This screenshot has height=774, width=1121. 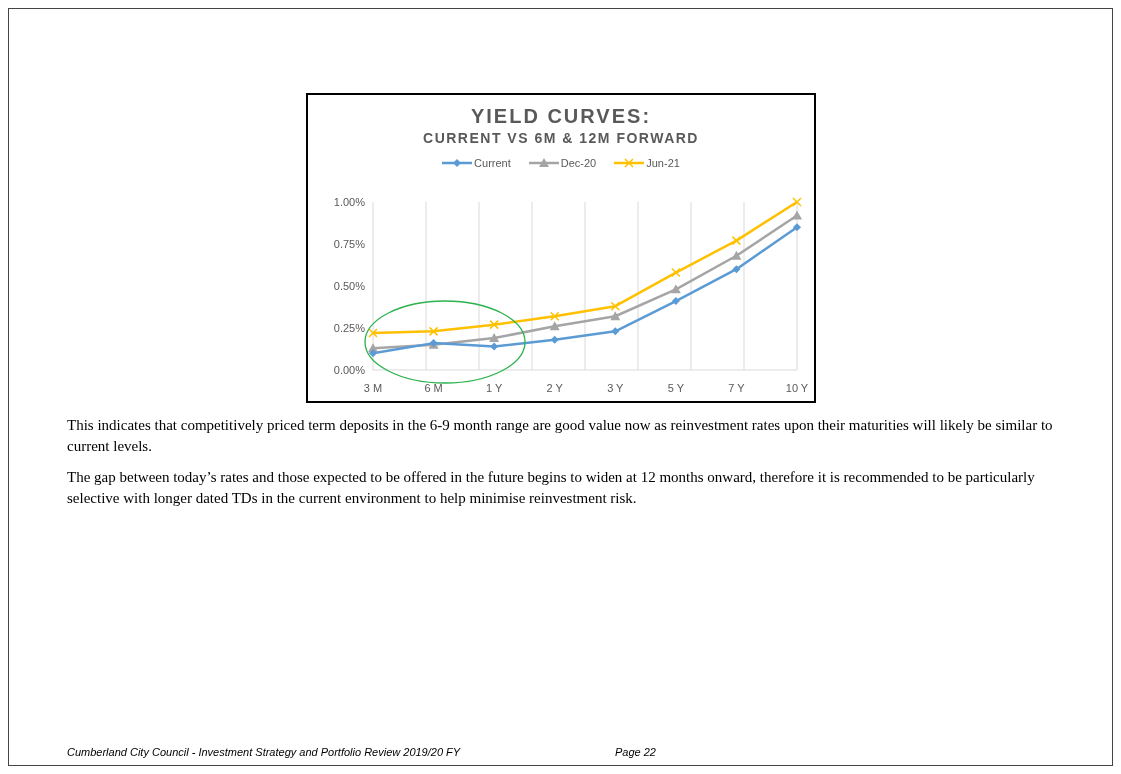 What do you see at coordinates (349, 201) in the screenshot?
I see `y-tick-label: 1.00%` at bounding box center [349, 201].